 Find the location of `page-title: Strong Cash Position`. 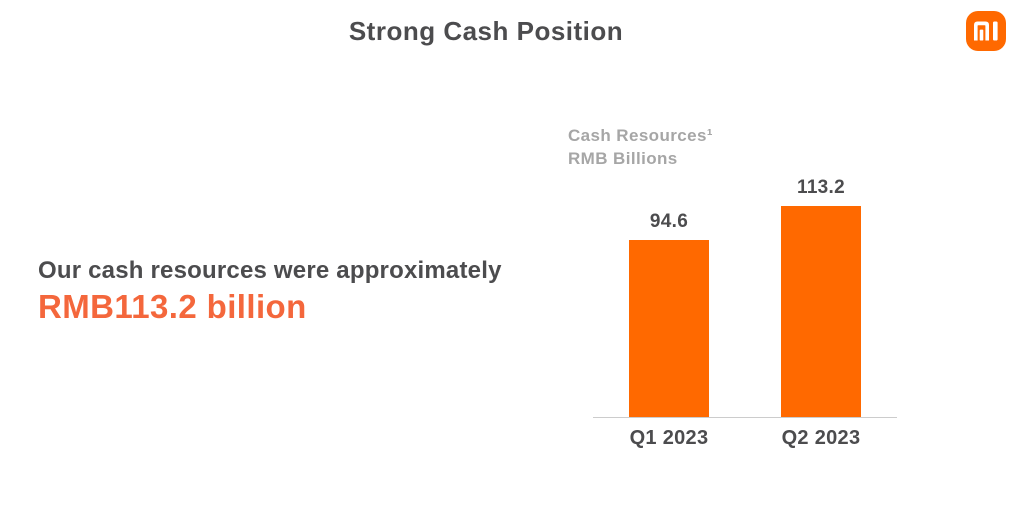

page-title: Strong Cash Position is located at coordinates (486, 31).